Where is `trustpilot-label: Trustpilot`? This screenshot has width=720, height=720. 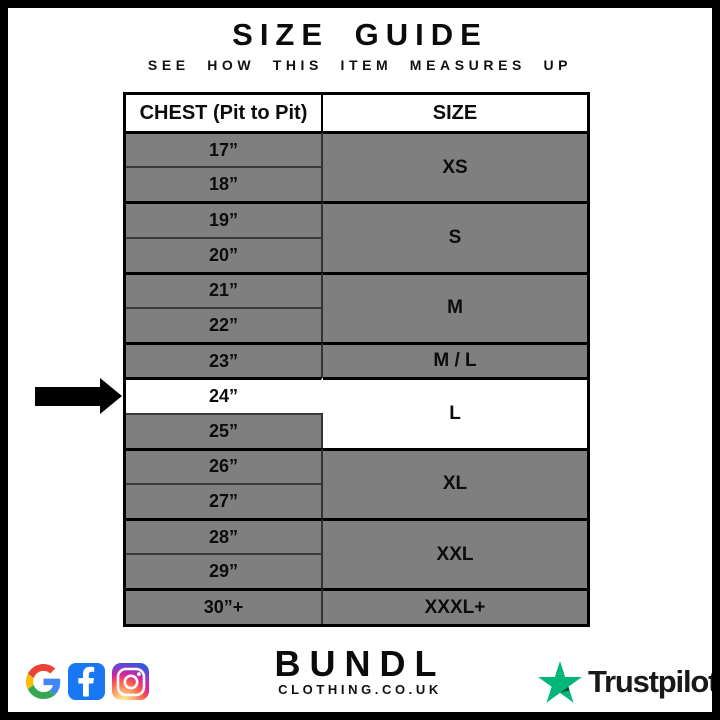
trustpilot-label: Trustpilot is located at coordinates (653, 681).